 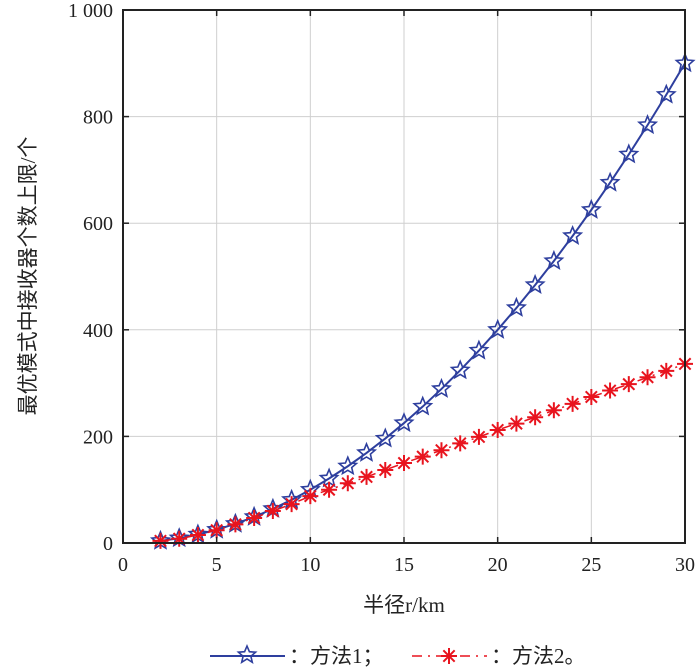 I want to click on y-tick-label: 400, so click(x=98, y=331).